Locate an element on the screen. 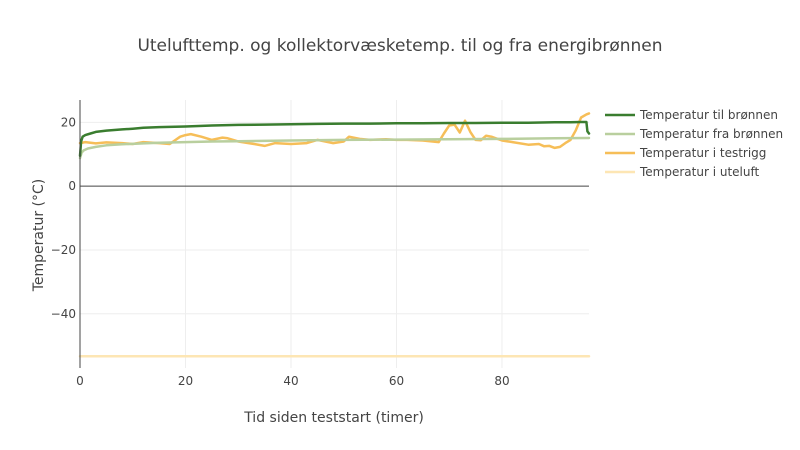 Image resolution: width=800 pixels, height=450 pixels. y-tick-label: −20 is located at coordinates (63, 250).